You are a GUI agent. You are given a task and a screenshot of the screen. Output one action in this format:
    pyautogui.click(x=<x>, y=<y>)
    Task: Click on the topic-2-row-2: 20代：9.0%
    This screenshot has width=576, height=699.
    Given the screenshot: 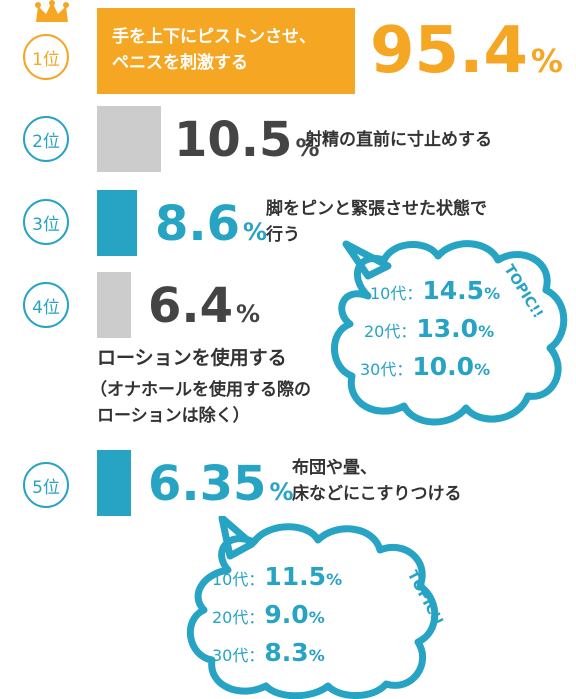 What is the action you would take?
    pyautogui.click(x=268, y=614)
    